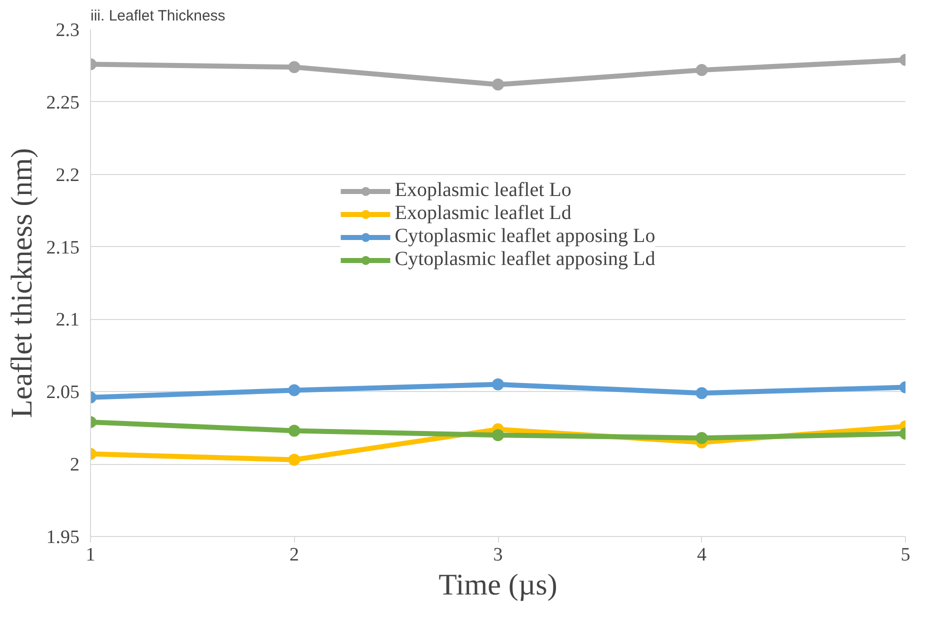  Describe the element at coordinates (68, 175) in the screenshot. I see `y-tick-label: 2.2` at that location.